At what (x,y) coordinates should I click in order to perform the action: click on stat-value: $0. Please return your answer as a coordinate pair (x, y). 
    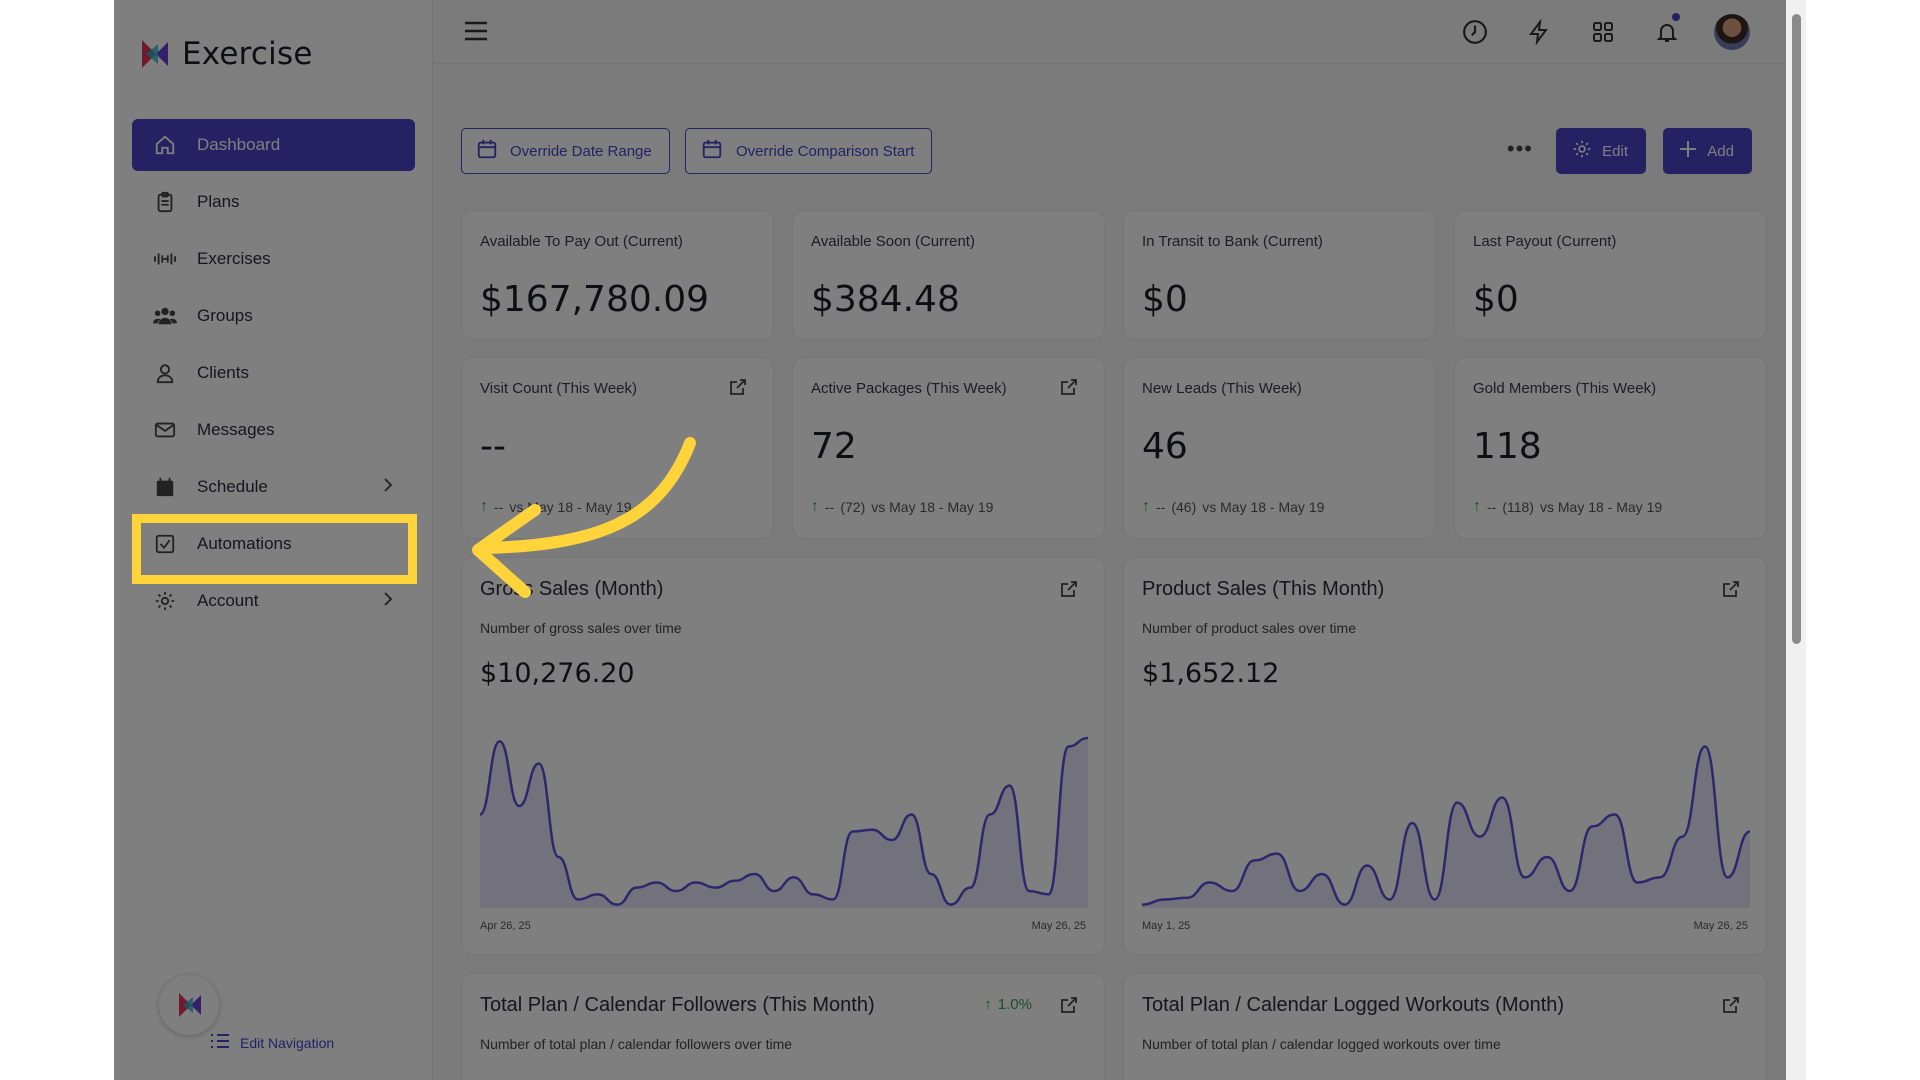
    Looking at the image, I should click on (1165, 299).